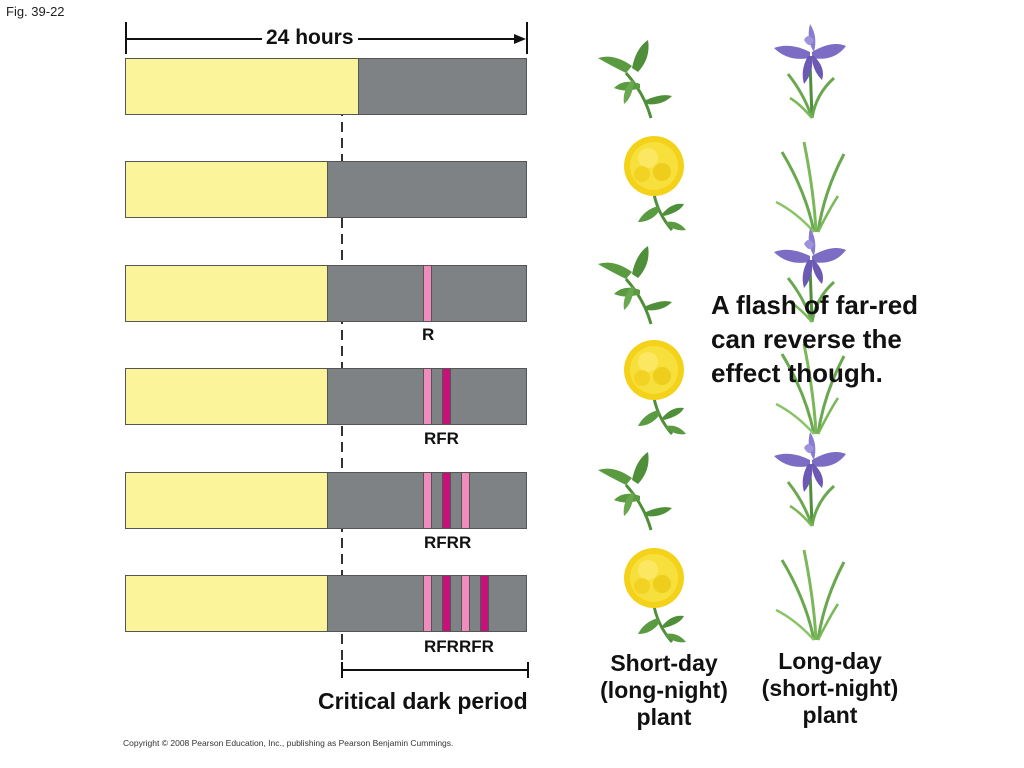 Image resolution: width=1024 pixels, height=768 pixels. I want to click on sequence-label: RFRRFR, so click(459, 646).